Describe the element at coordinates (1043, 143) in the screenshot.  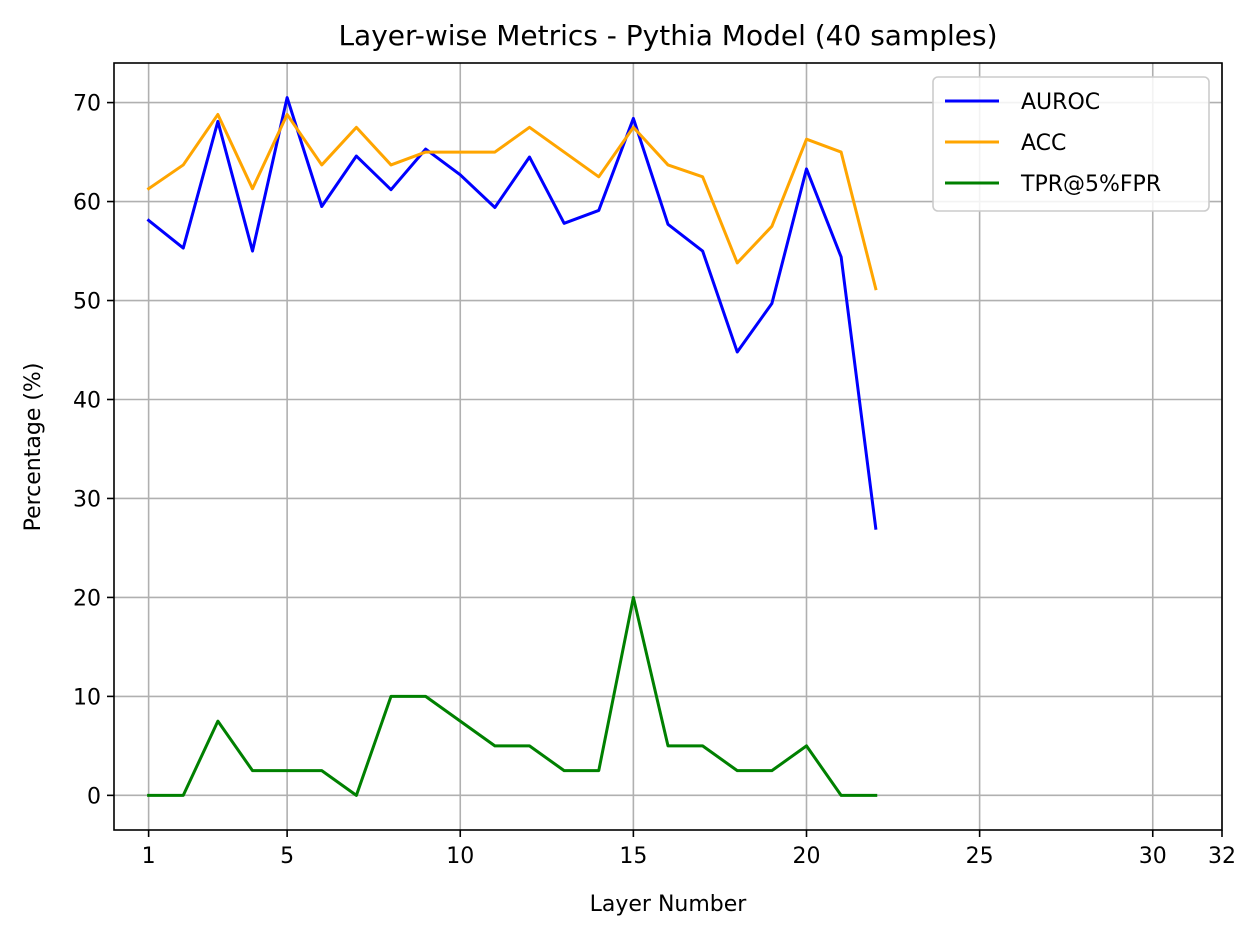
I see `legend-label: ACC` at that location.